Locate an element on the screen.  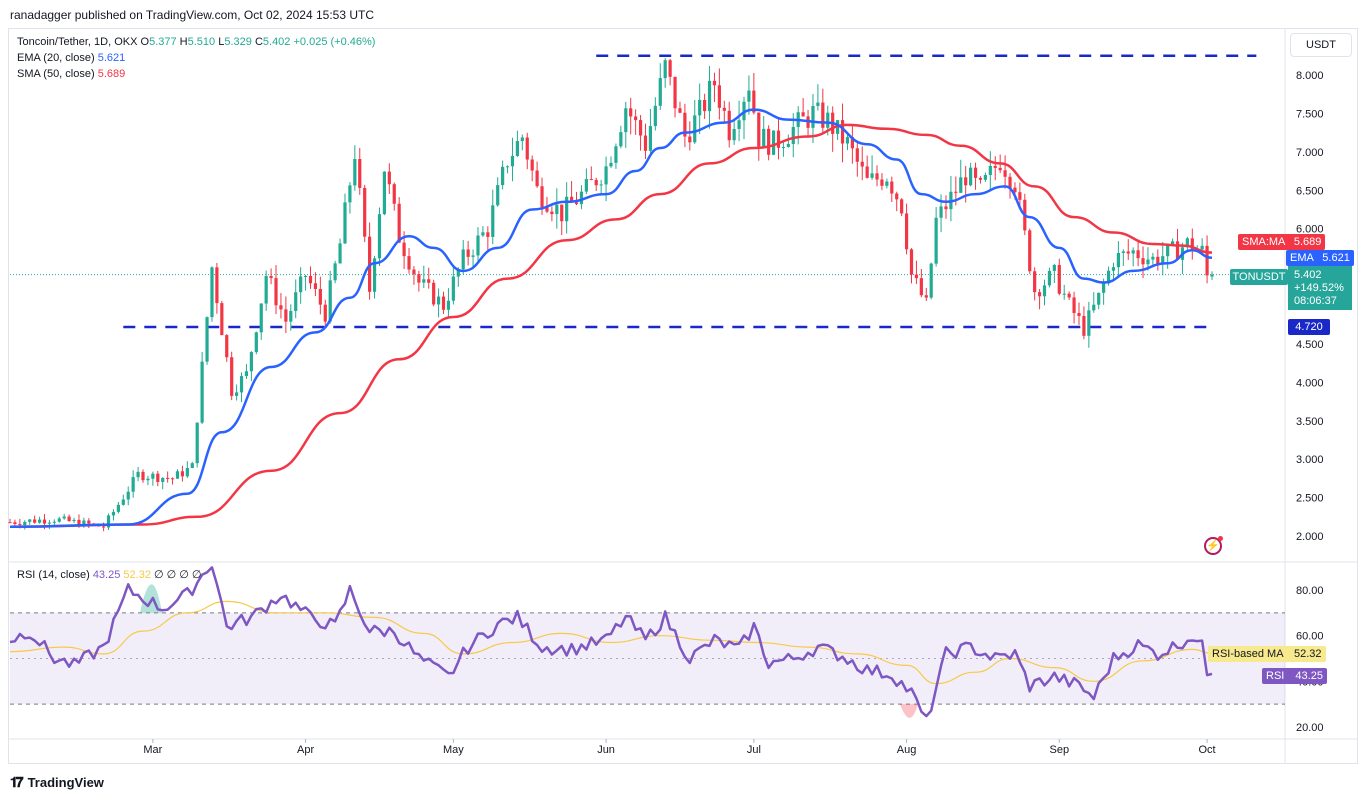
ema-tag-name: EMA is located at coordinates (1302, 258).